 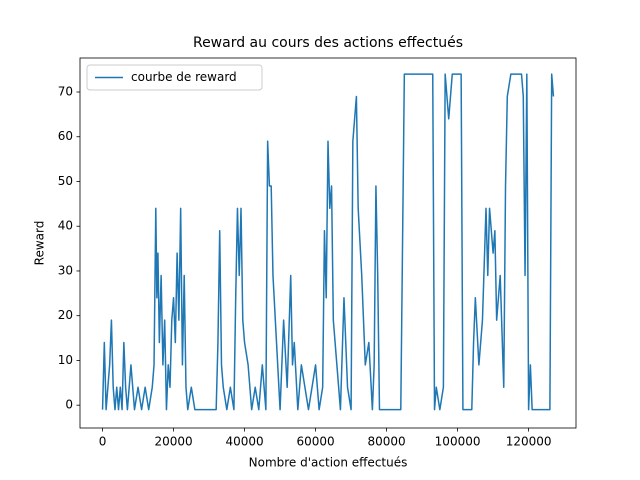 I want to click on x-tick-label: 20000, so click(x=173, y=442).